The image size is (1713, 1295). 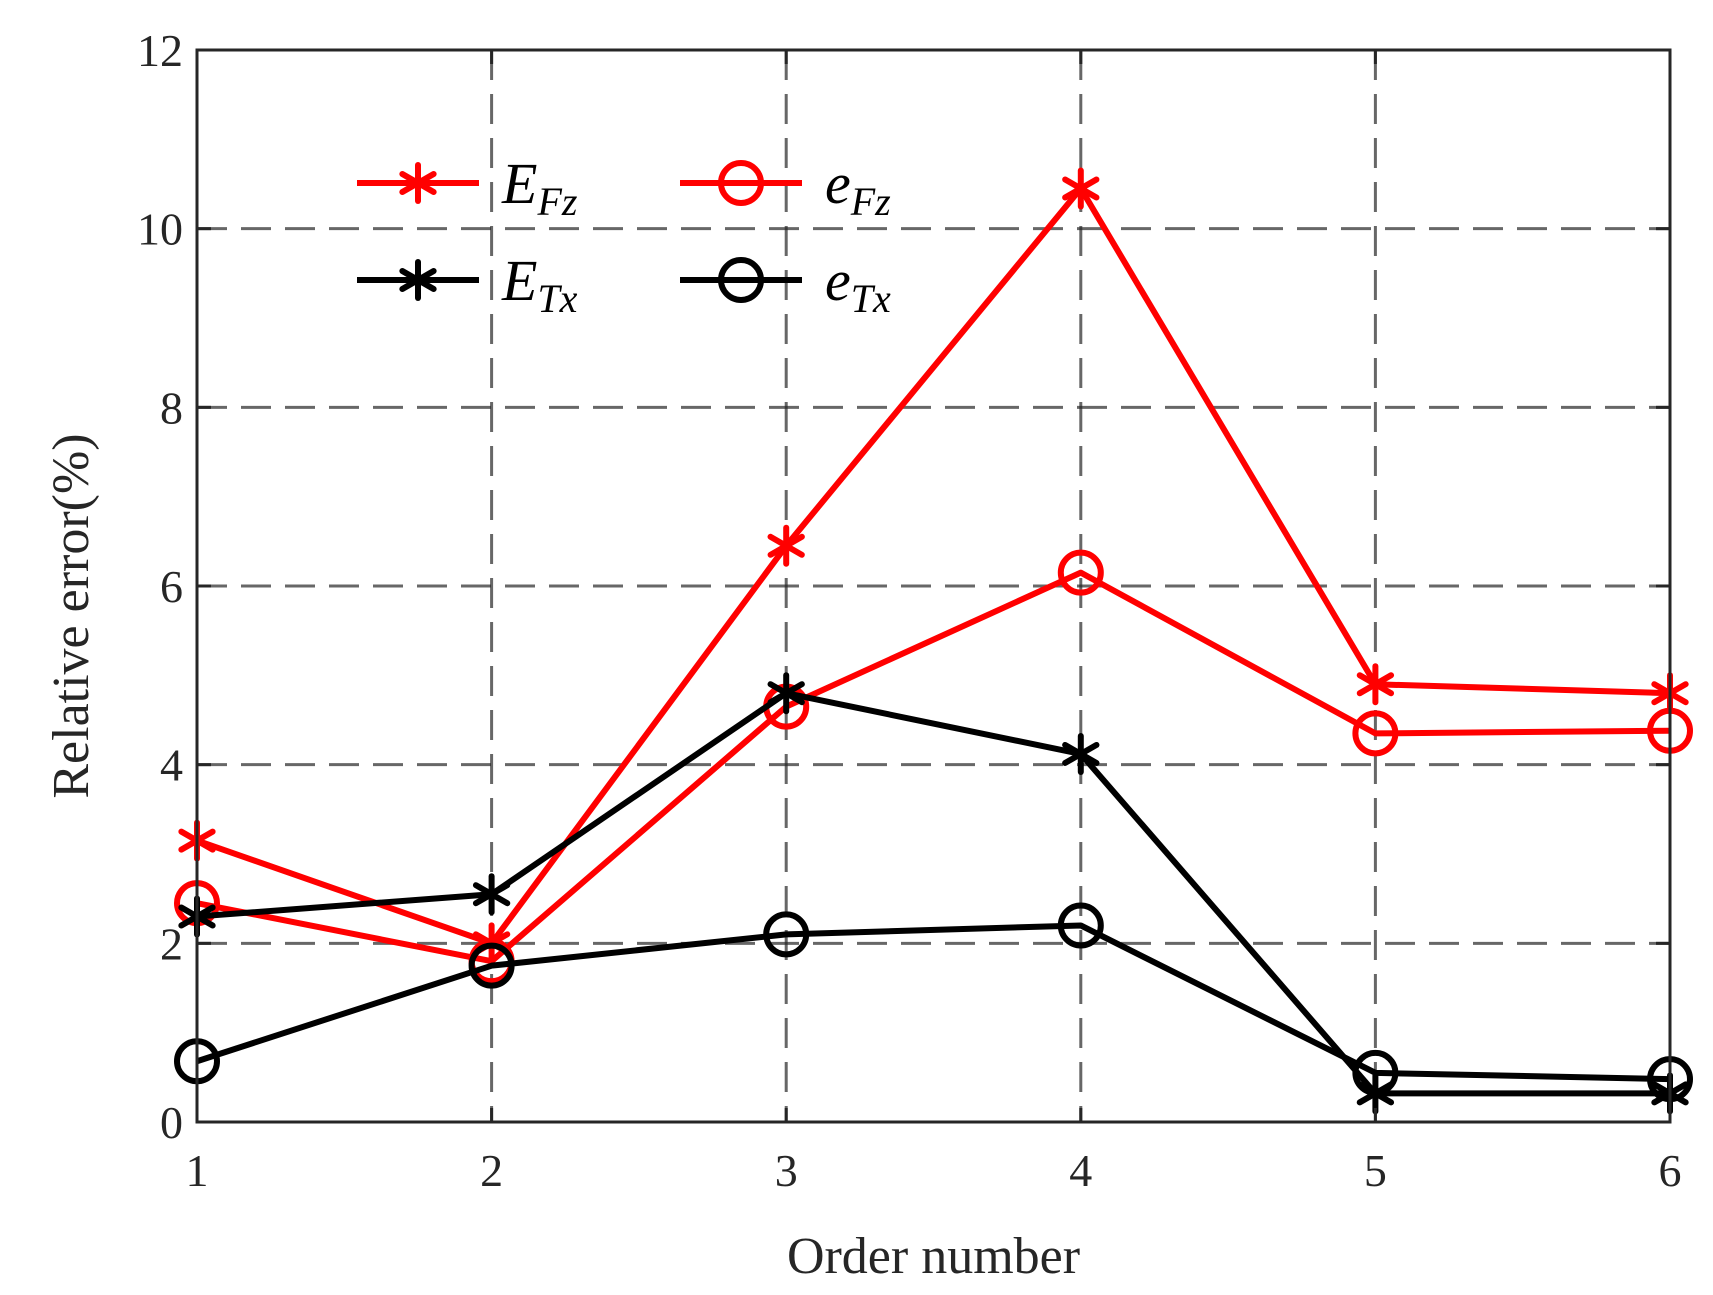 What do you see at coordinates (491, 1170) in the screenshot?
I see `x-tick-label: 2` at bounding box center [491, 1170].